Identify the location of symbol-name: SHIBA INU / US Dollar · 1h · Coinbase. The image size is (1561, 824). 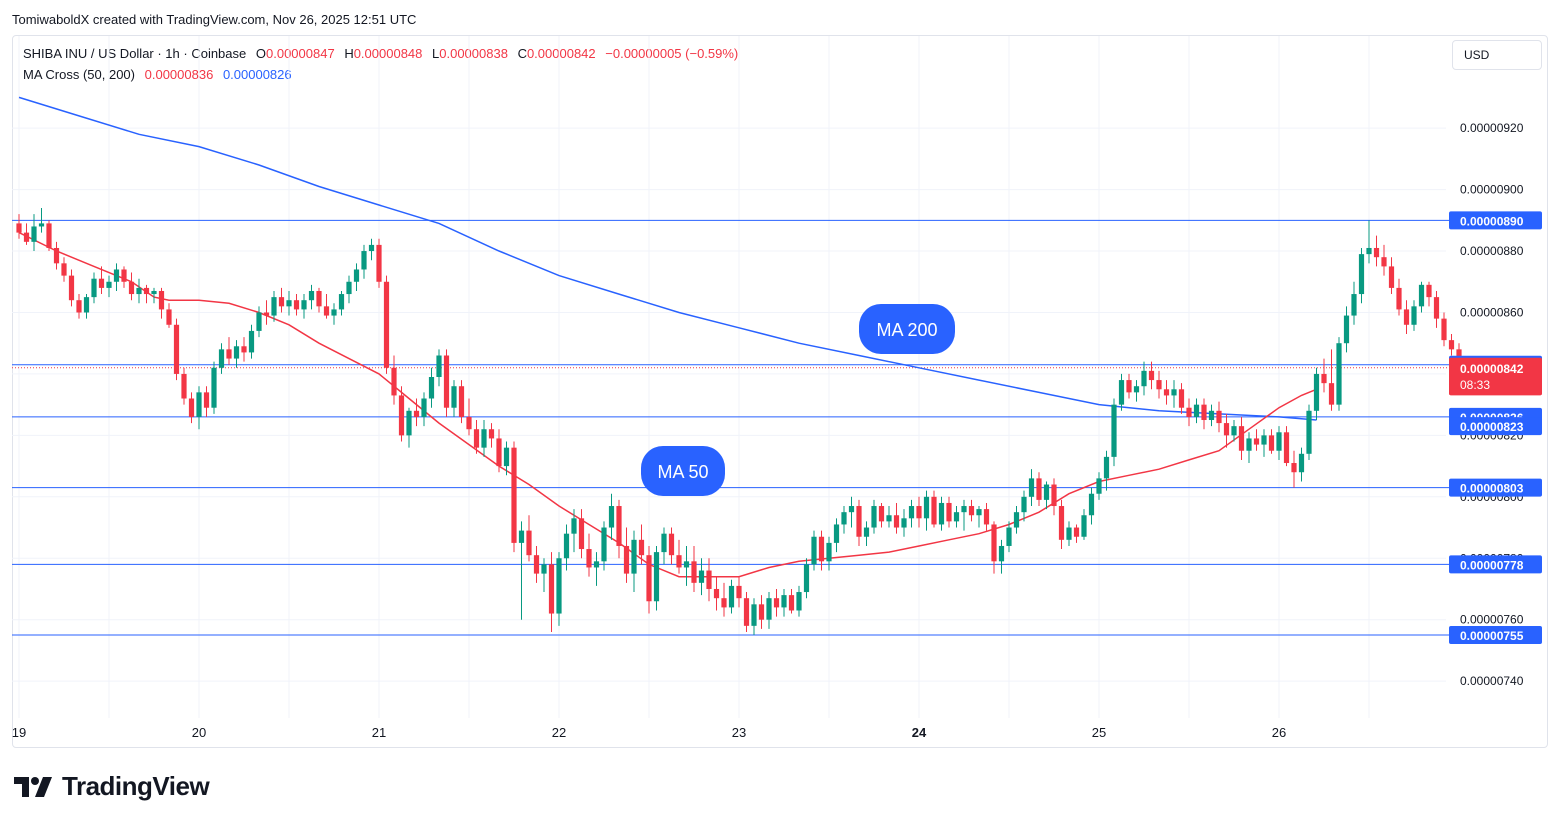
(135, 53).